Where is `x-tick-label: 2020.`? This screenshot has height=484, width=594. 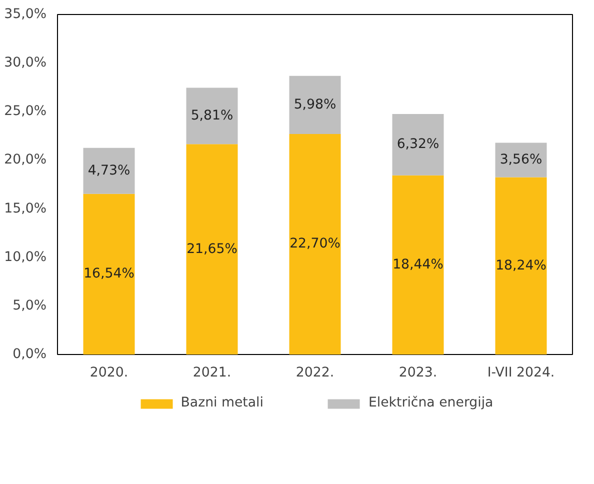 x-tick-label: 2020. is located at coordinates (109, 373).